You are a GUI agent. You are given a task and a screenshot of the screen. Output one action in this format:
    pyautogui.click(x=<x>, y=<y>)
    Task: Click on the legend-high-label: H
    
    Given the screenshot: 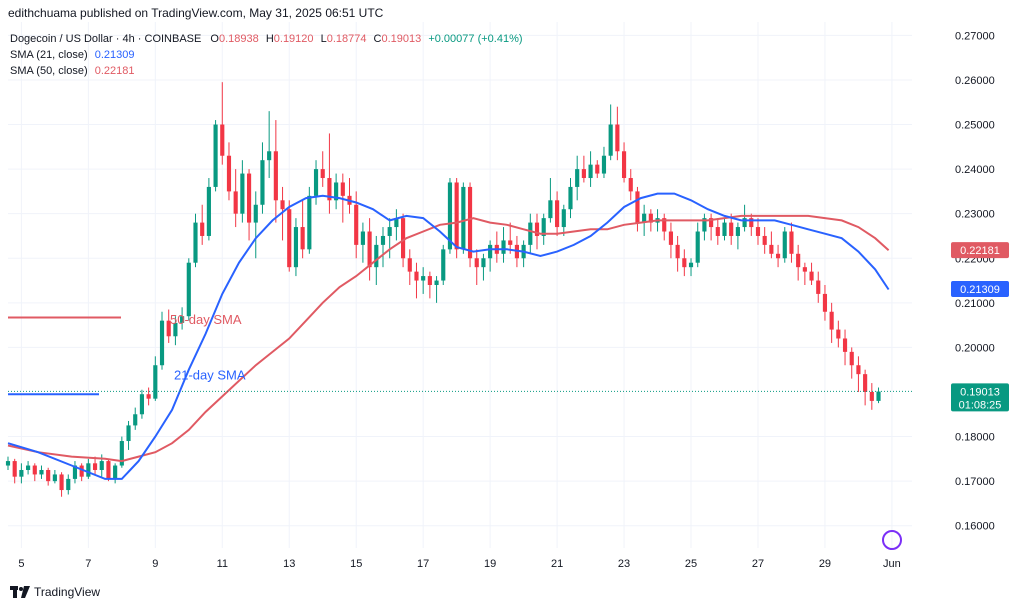 What is the action you would take?
    pyautogui.click(x=269, y=39)
    